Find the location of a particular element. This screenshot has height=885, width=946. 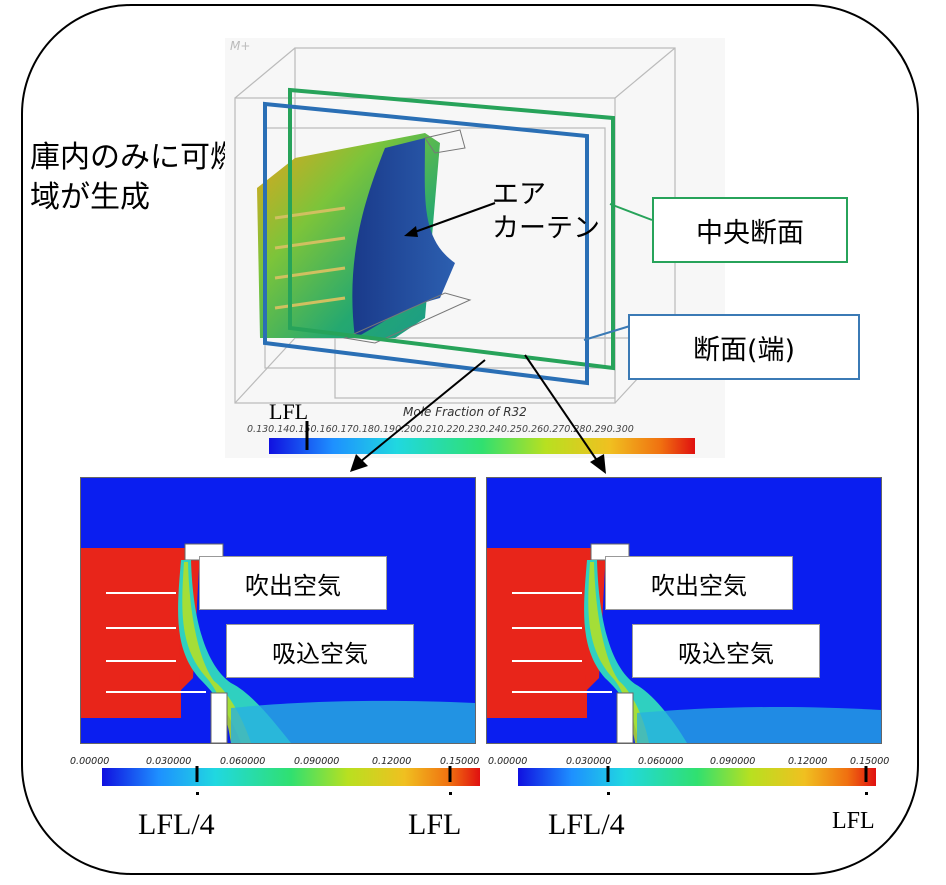

edge-section-callout: 断面(端) is located at coordinates (744, 347).